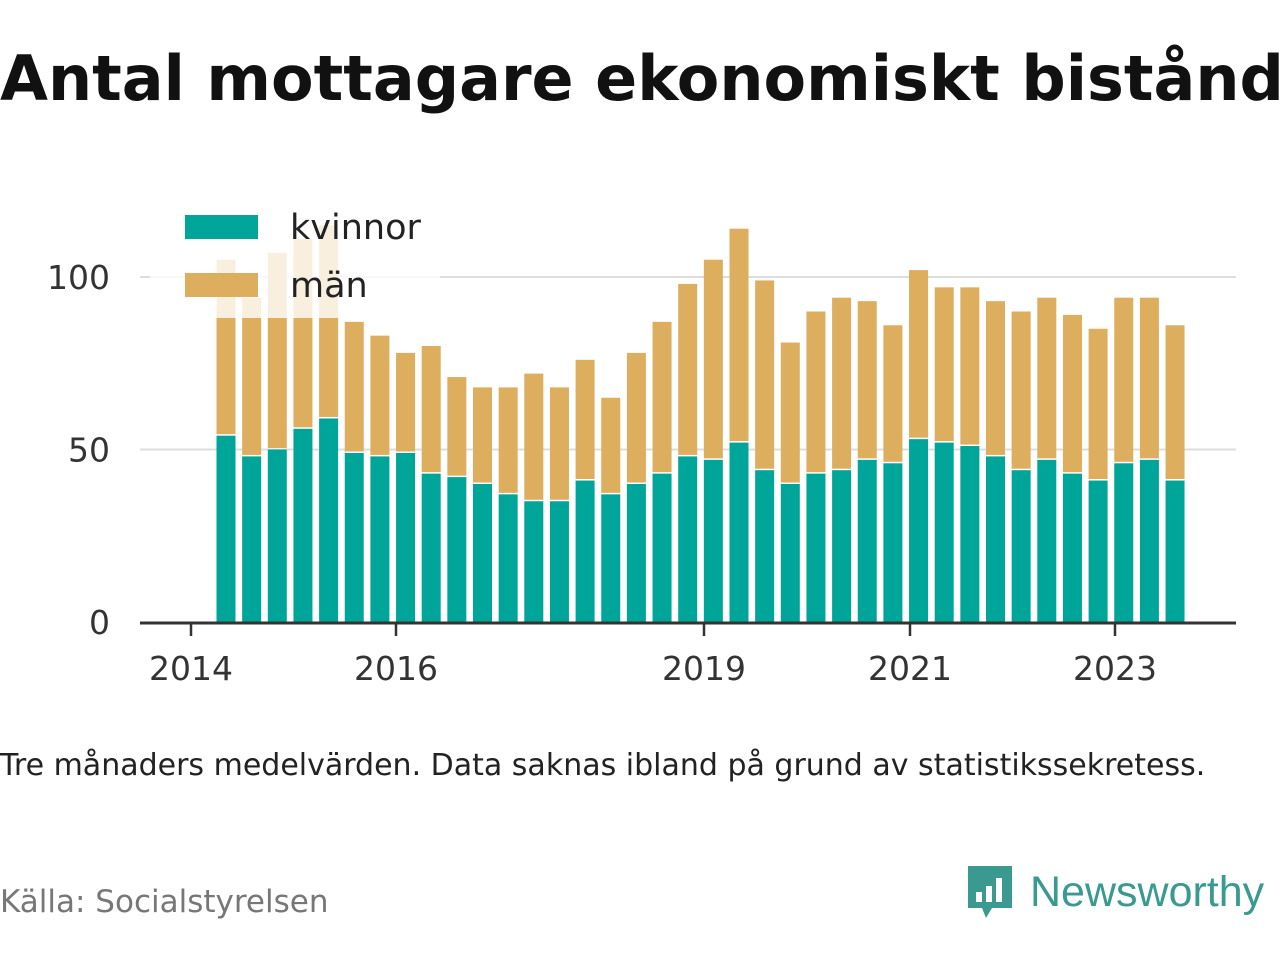  Describe the element at coordinates (89, 450) in the screenshot. I see `y-tick-label: 50` at that location.